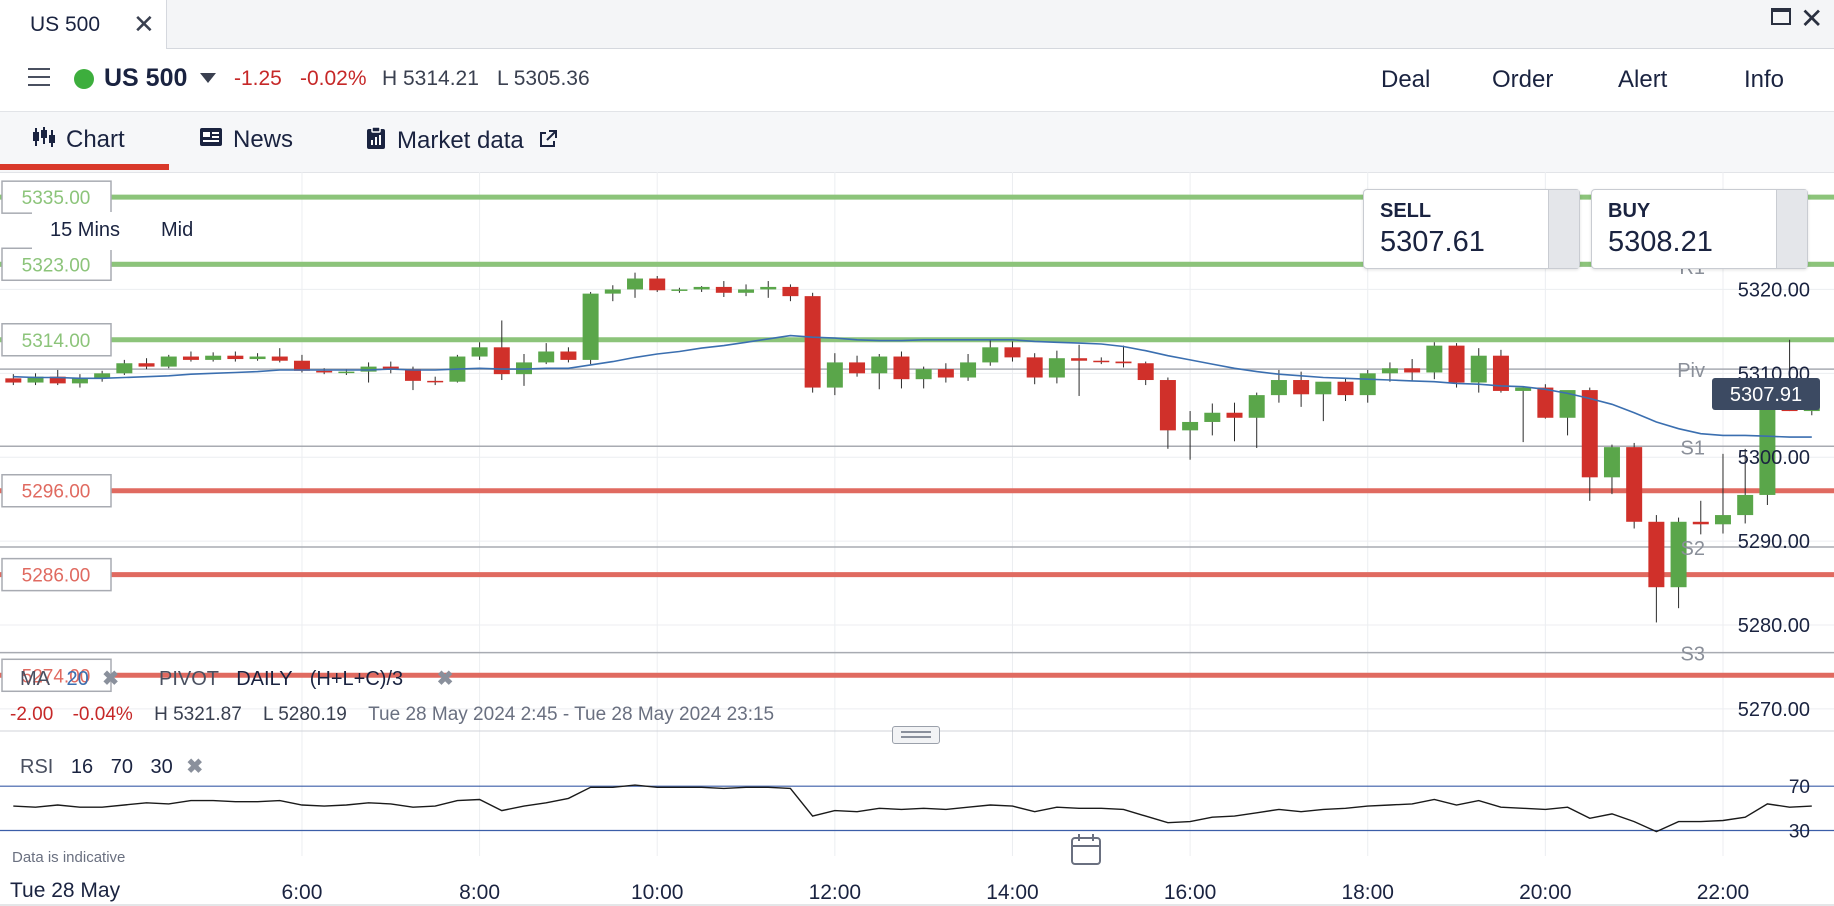  Describe the element at coordinates (195, 767) in the screenshot. I see `remove-rsi-icon: ✖` at that location.